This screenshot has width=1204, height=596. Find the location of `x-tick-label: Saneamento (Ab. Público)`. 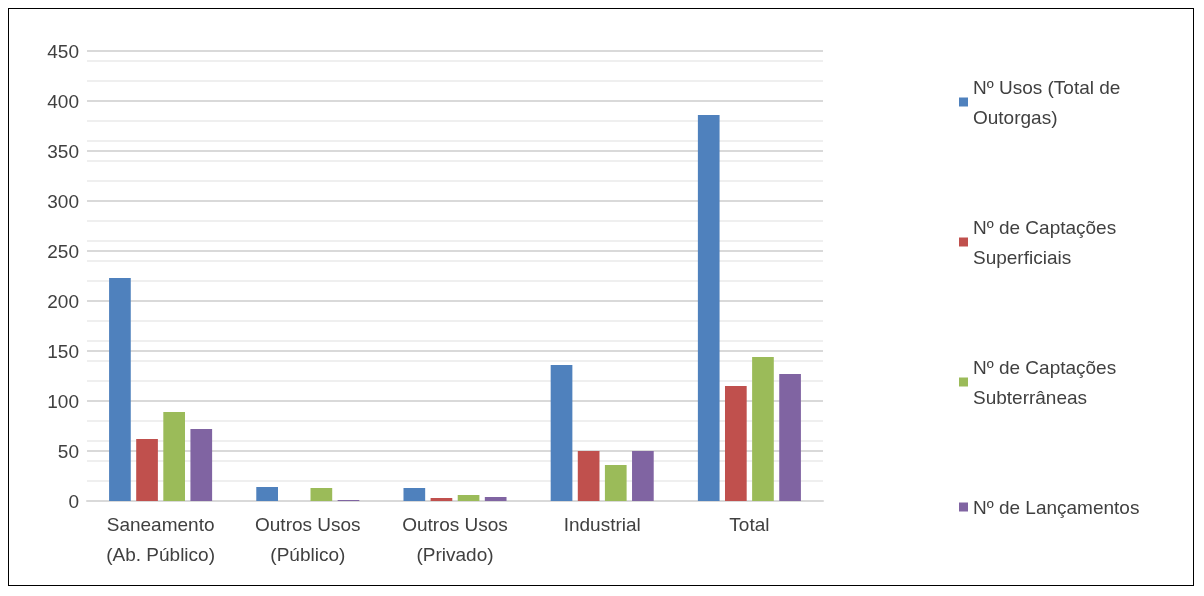

x-tick-label: Saneamento (Ab. Público) is located at coordinates (160, 539).